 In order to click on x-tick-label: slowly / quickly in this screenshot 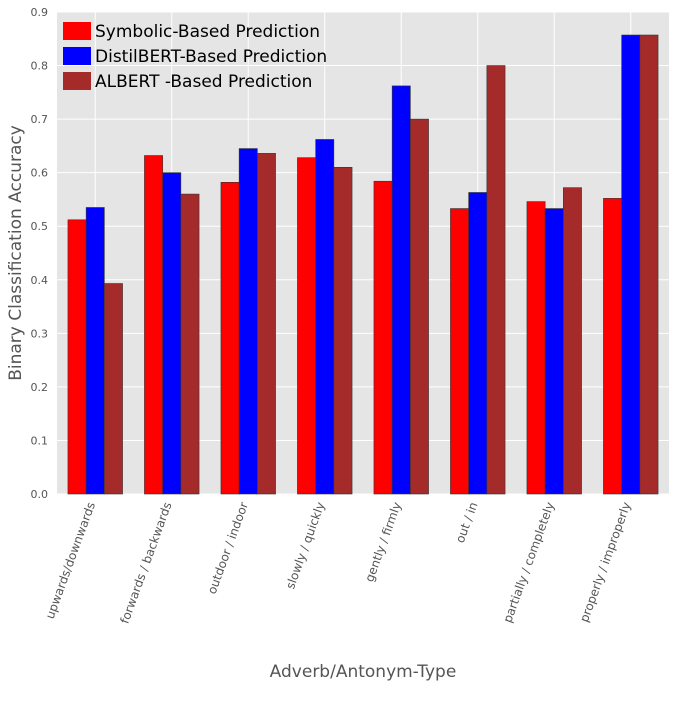, I will do `click(305, 545)`.